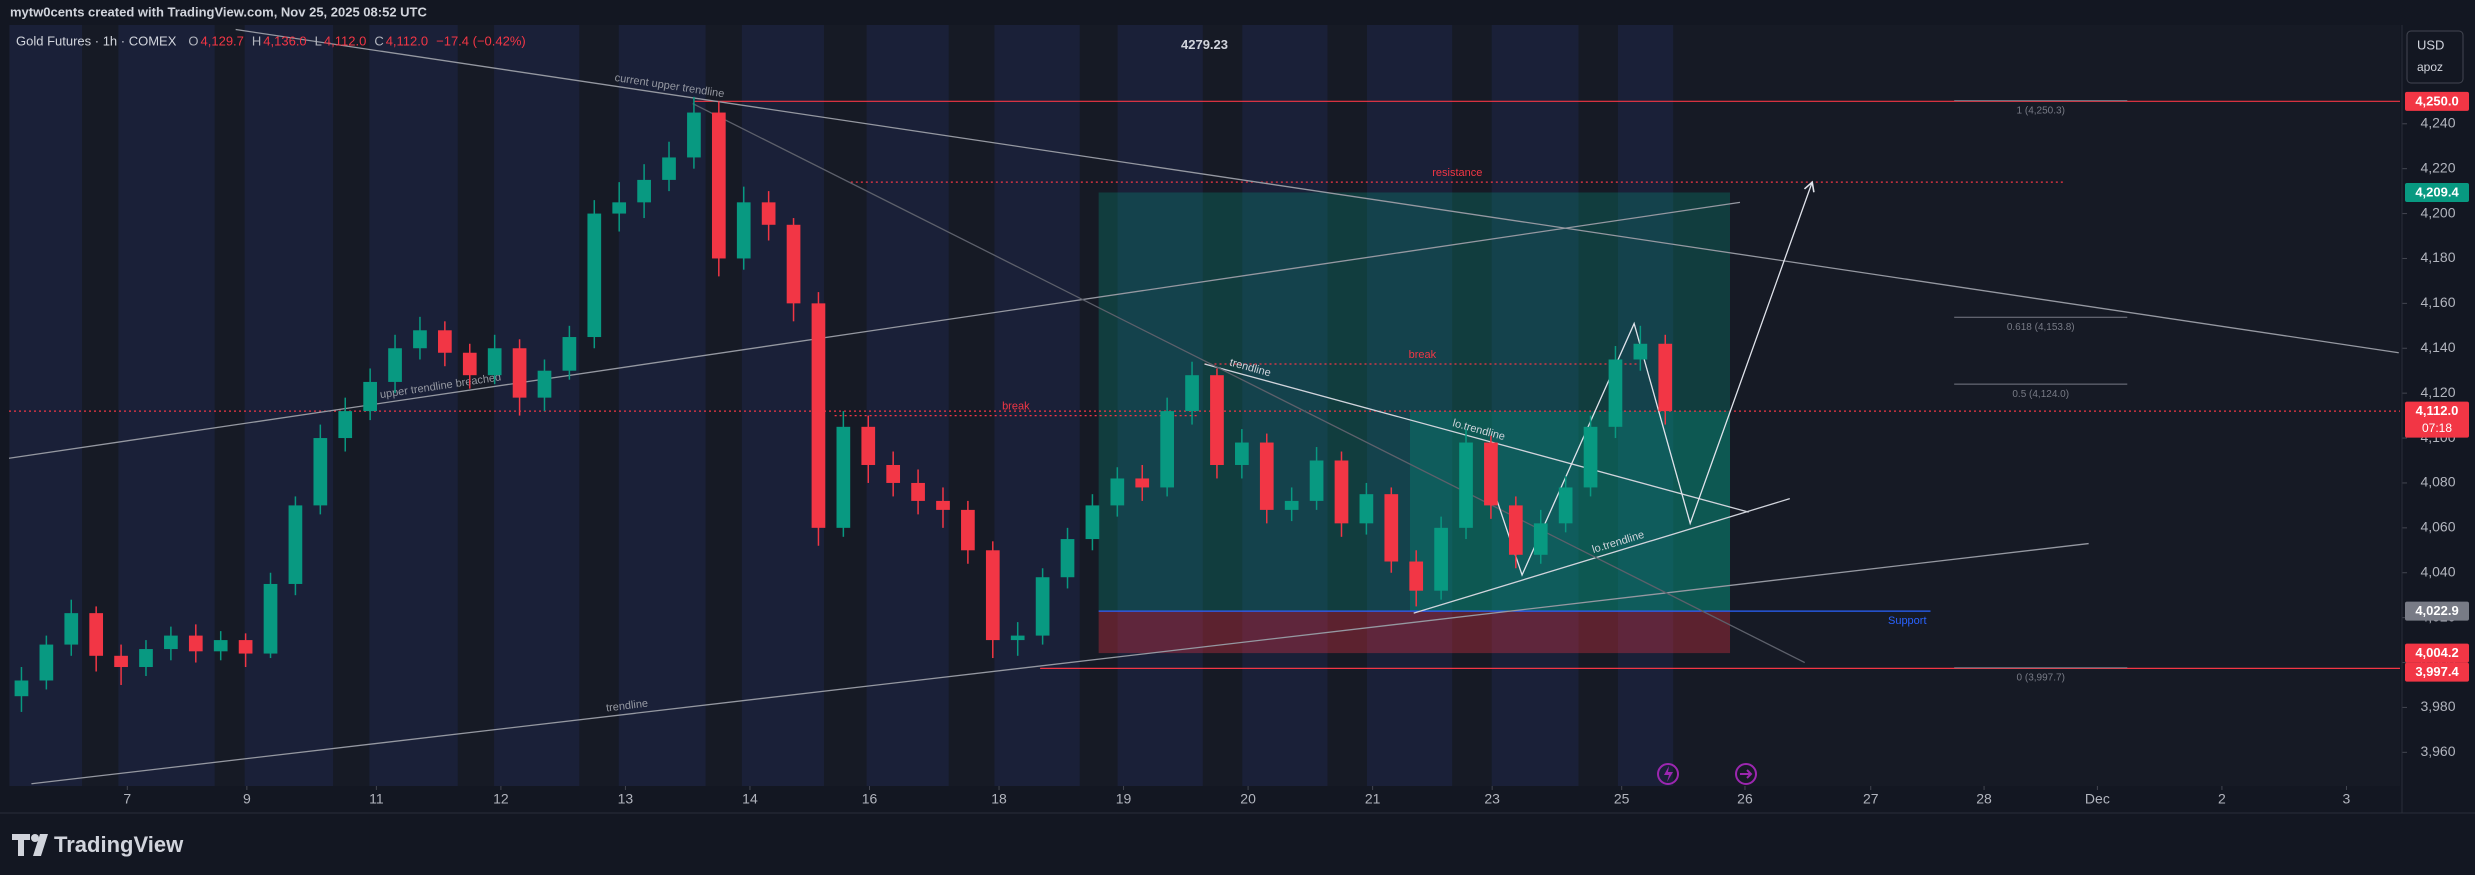 Image resolution: width=2475 pixels, height=875 pixels. I want to click on price-label: 4,209.4, so click(2437, 191).